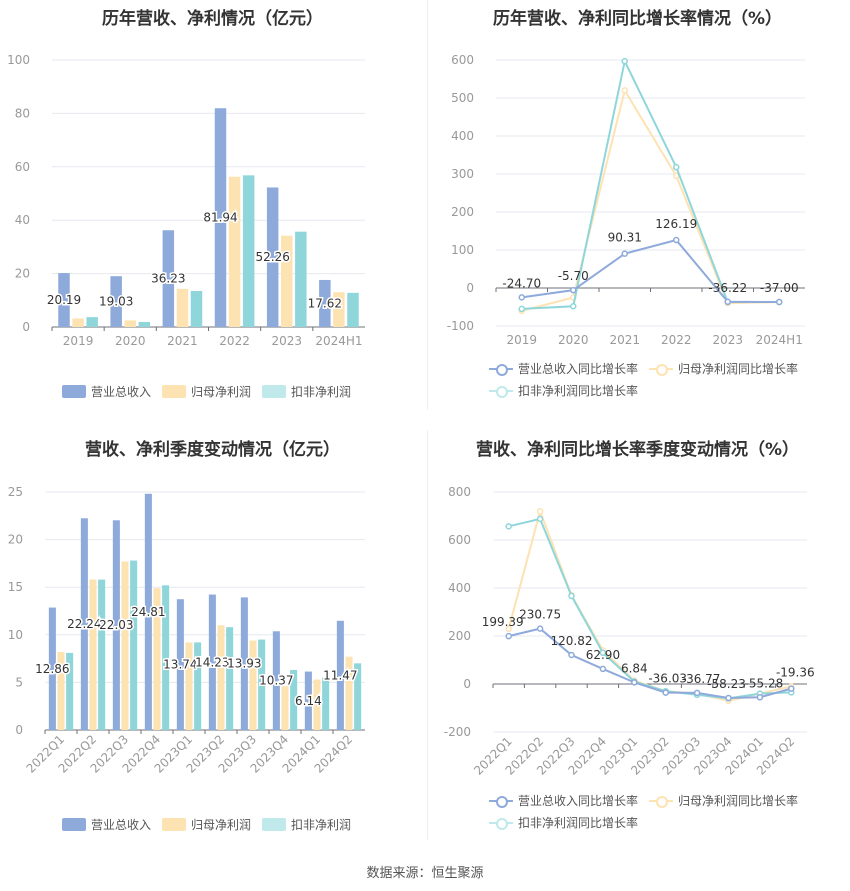 The width and height of the screenshot is (850, 891). What do you see at coordinates (624, 340) in the screenshot?
I see `x-tick-label: 2021` at bounding box center [624, 340].